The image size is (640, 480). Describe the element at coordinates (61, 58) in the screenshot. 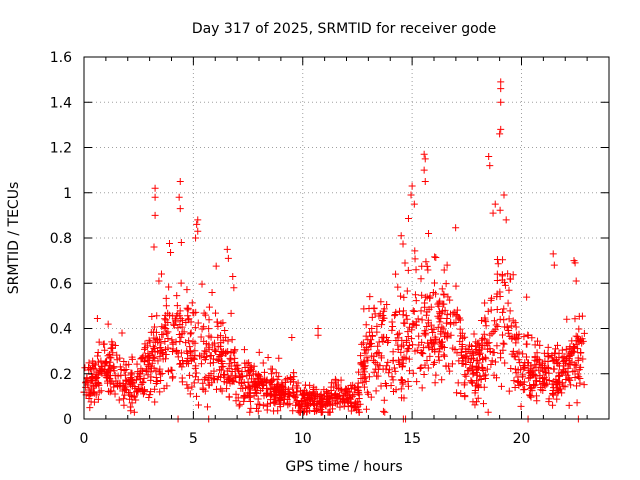

I see `y-tick-label: 1.6` at that location.